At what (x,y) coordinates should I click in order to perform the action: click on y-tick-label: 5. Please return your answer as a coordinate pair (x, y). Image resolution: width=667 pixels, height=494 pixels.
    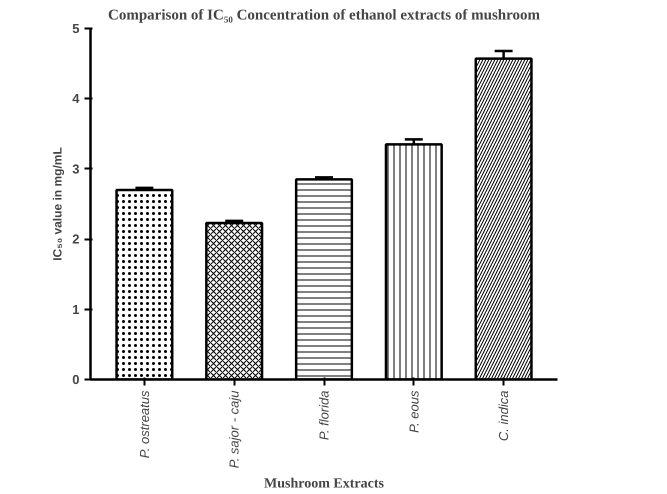
    Looking at the image, I should click on (76, 28).